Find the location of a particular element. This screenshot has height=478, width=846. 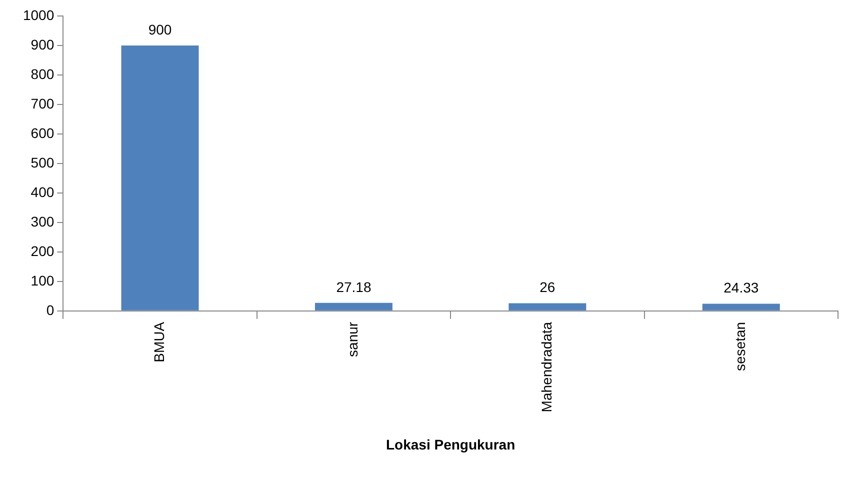

x-tick-label: sanur is located at coordinates (352, 339).